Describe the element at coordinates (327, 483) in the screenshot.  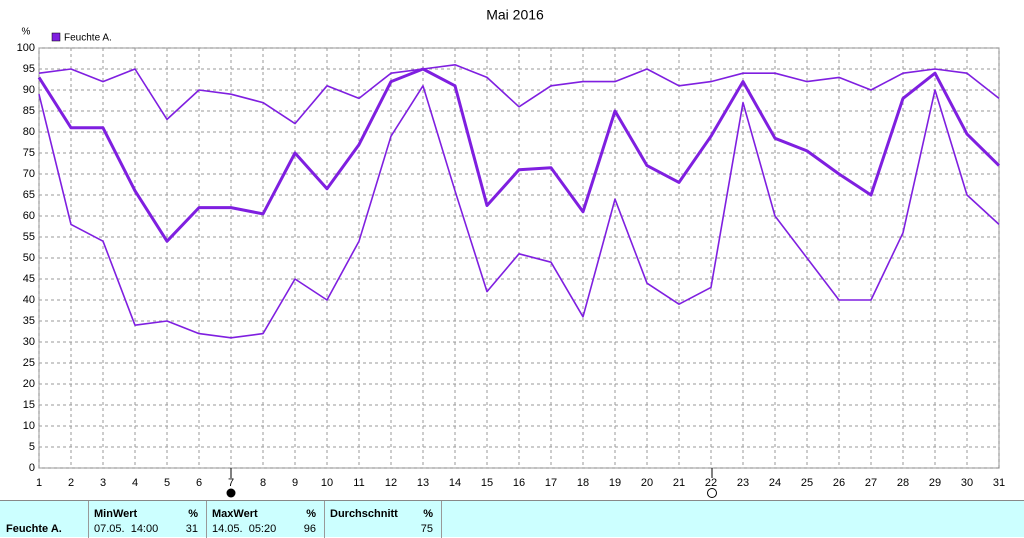
I see `x-tick-label: 10` at that location.